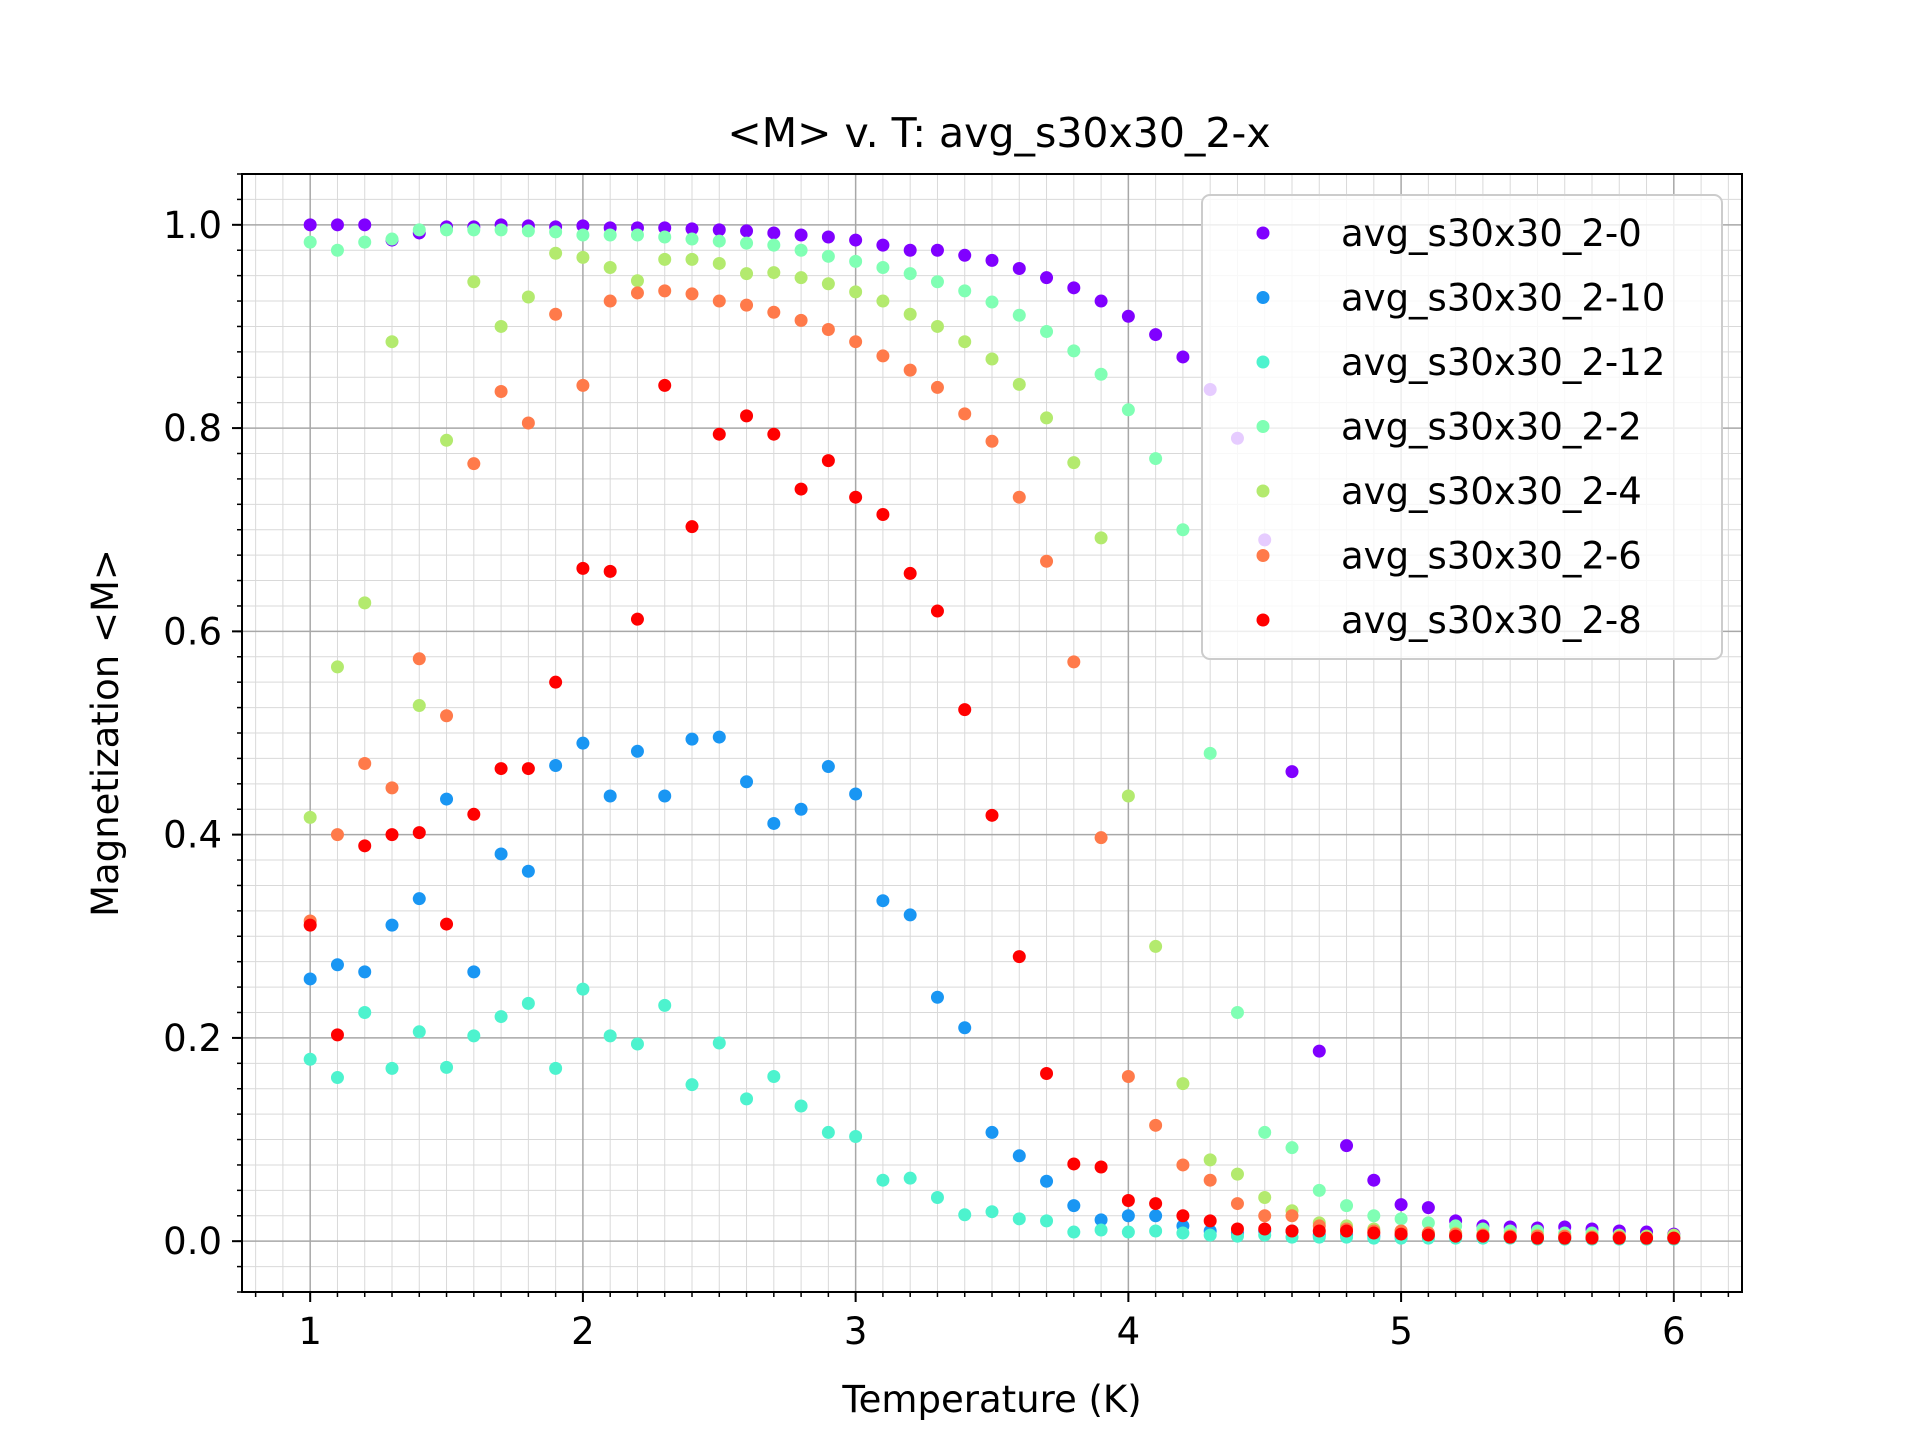 Image resolution: width=1920 pixels, height=1440 pixels. I want to click on y-tick-label: 0.4, so click(192, 835).